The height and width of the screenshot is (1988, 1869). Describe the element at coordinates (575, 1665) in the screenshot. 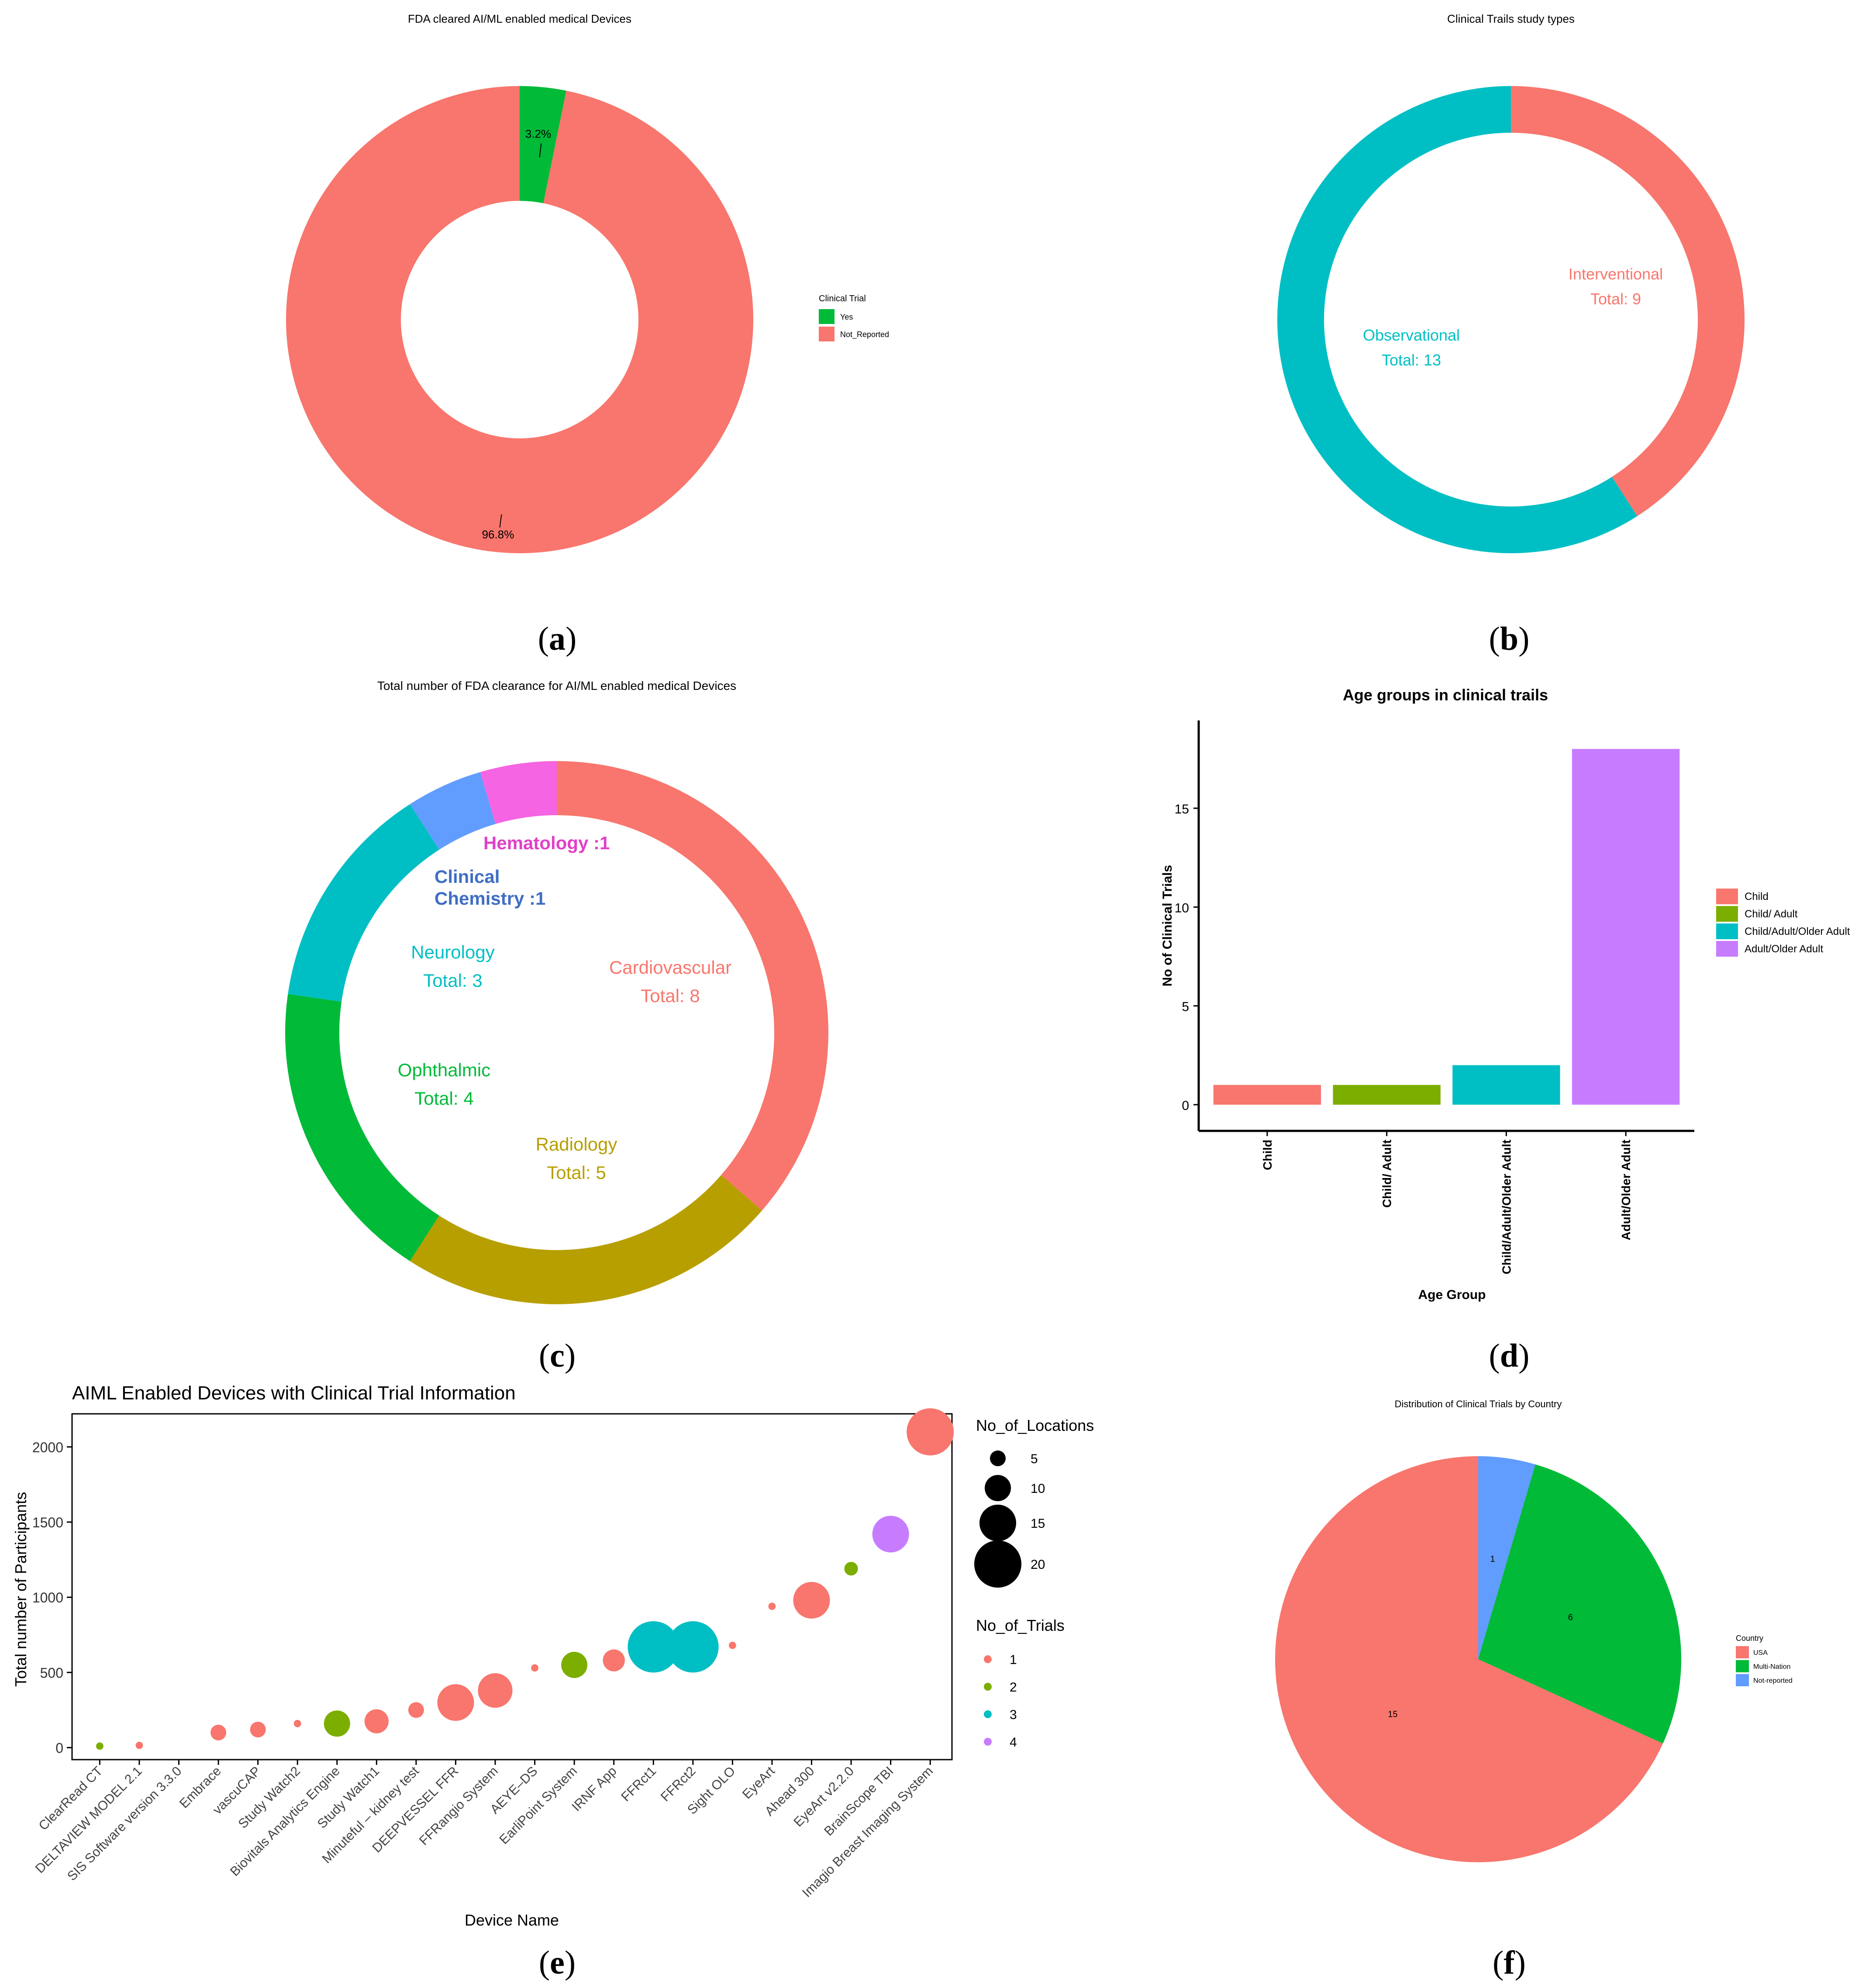

I see `point-earlipoint-system` at that location.